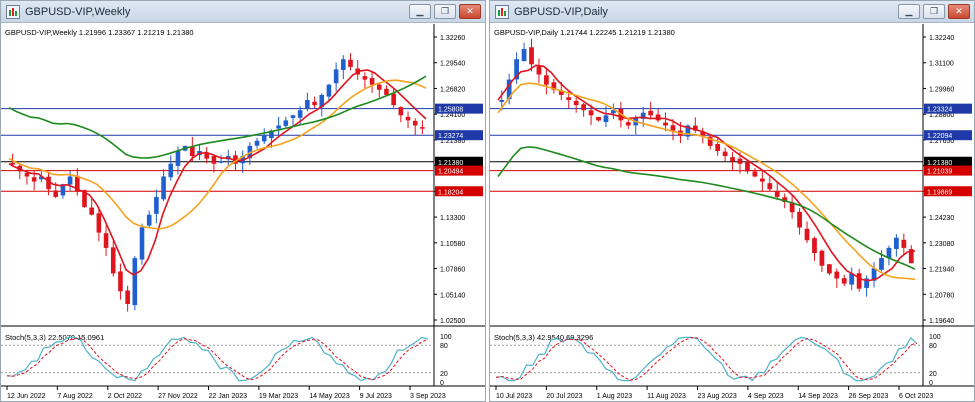 This screenshot has height=402, width=975. I want to click on stoch-tick-label: 0, so click(442, 383).